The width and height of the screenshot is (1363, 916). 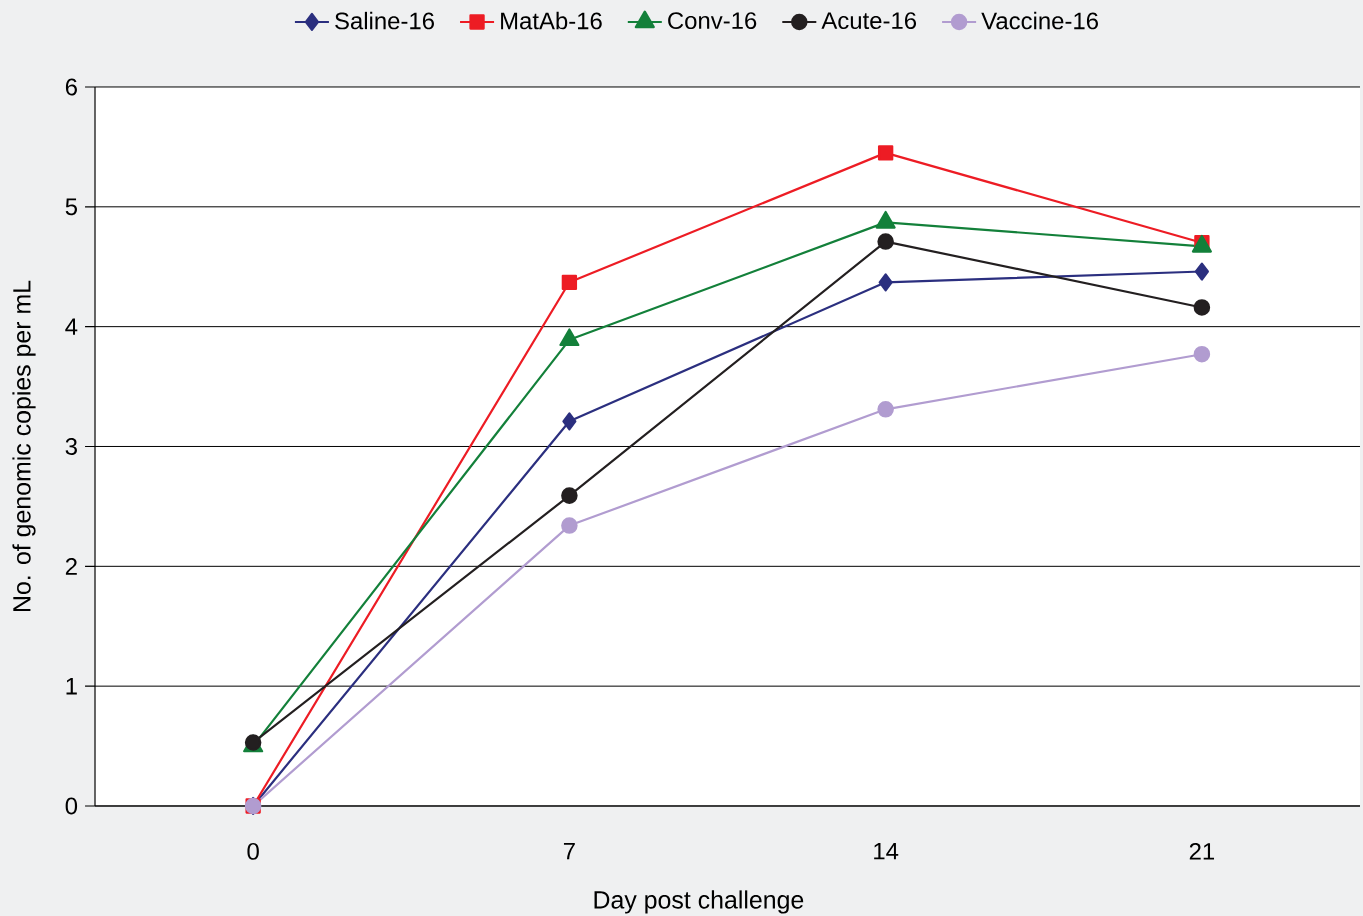 I want to click on y-tick-label: 2, so click(x=71, y=566).